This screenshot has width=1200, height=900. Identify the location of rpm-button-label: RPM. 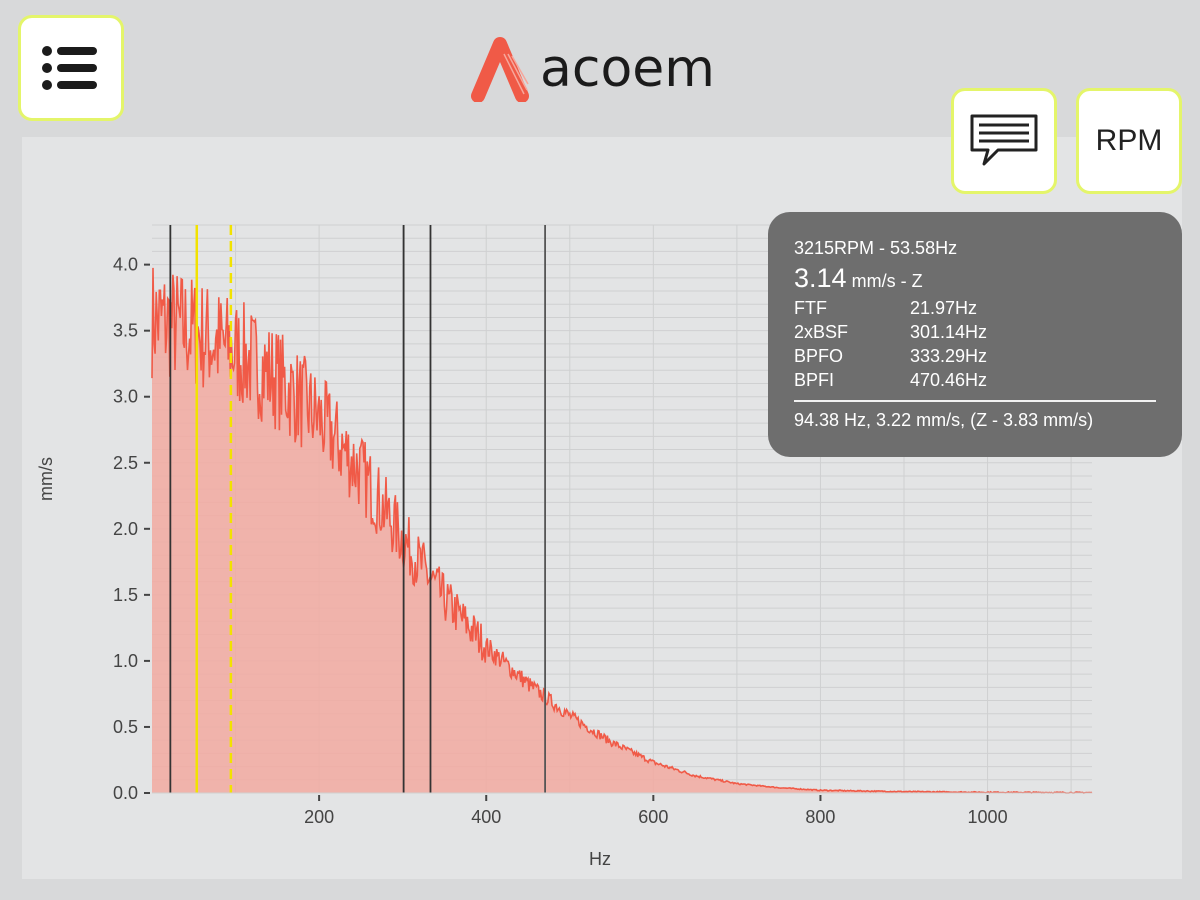
(1129, 140).